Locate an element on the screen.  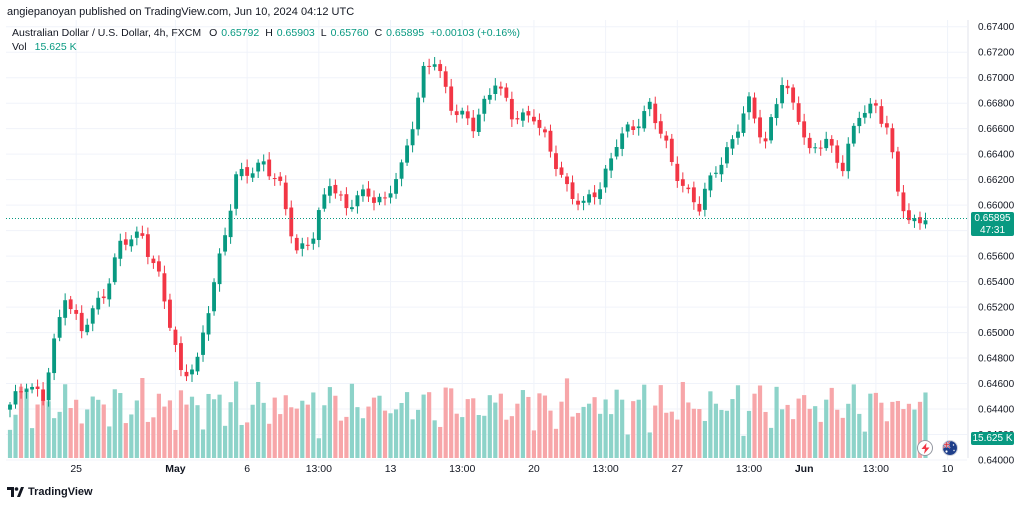
time-tick-label: 25 is located at coordinates (76, 469).